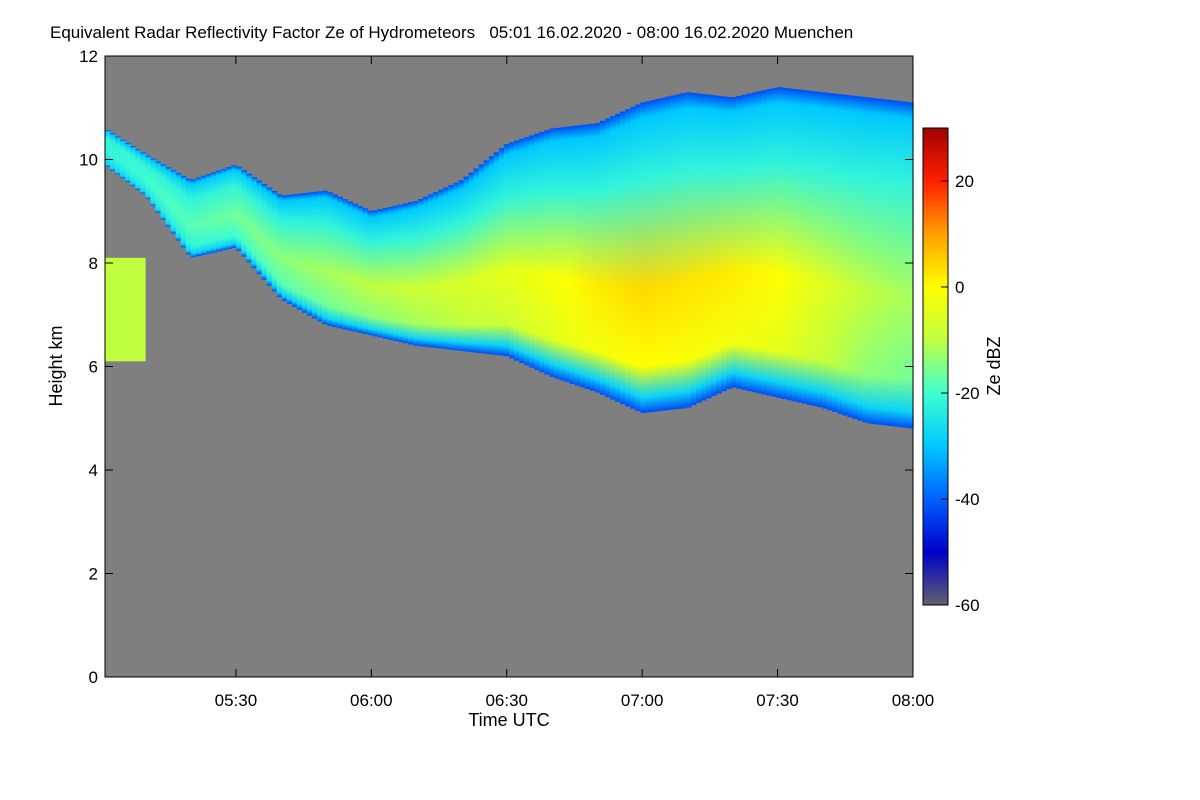 The height and width of the screenshot is (800, 1200). Describe the element at coordinates (93, 470) in the screenshot. I see `y-tick-label: 4` at that location.